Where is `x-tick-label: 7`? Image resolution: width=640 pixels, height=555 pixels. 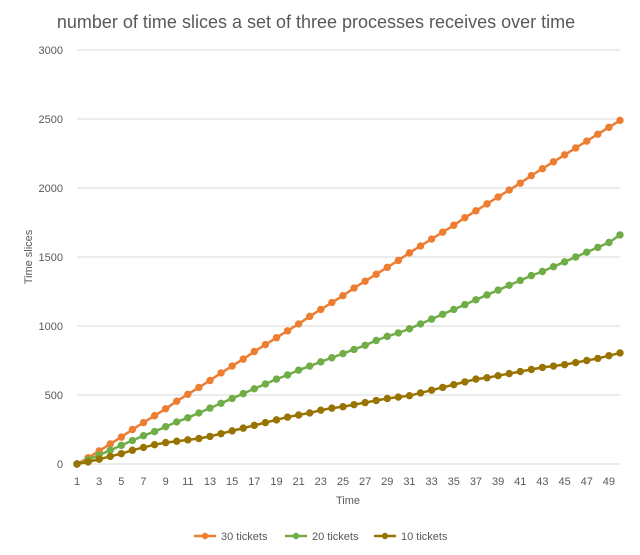
x-tick-label: 7 is located at coordinates (143, 482).